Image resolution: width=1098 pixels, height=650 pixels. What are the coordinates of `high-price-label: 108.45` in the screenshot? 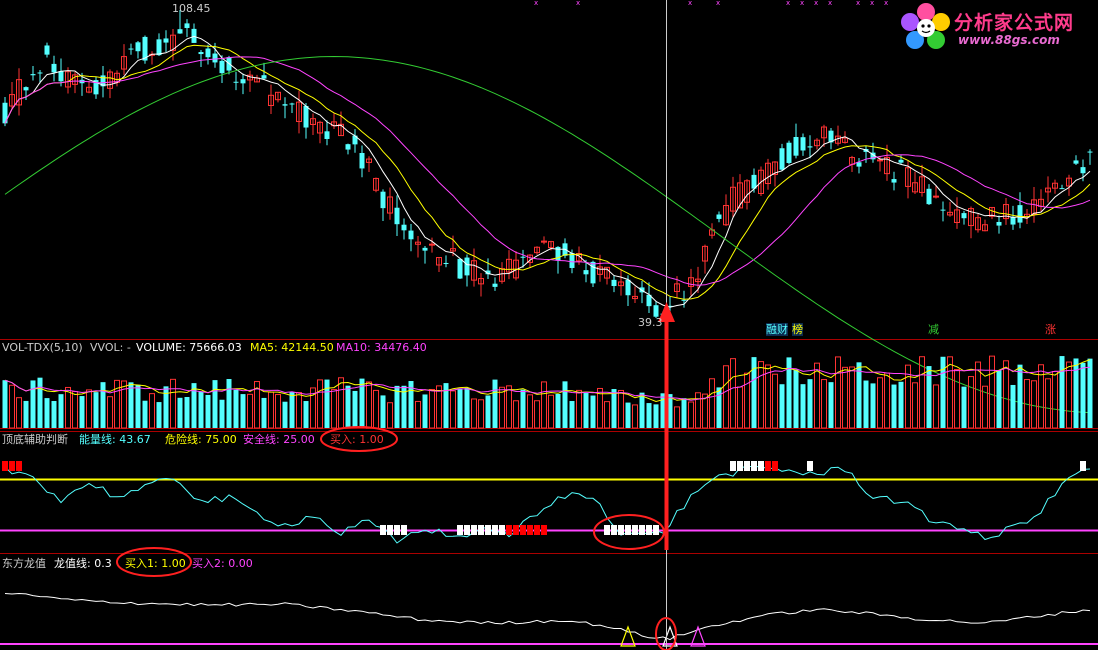 It's located at (191, 8).